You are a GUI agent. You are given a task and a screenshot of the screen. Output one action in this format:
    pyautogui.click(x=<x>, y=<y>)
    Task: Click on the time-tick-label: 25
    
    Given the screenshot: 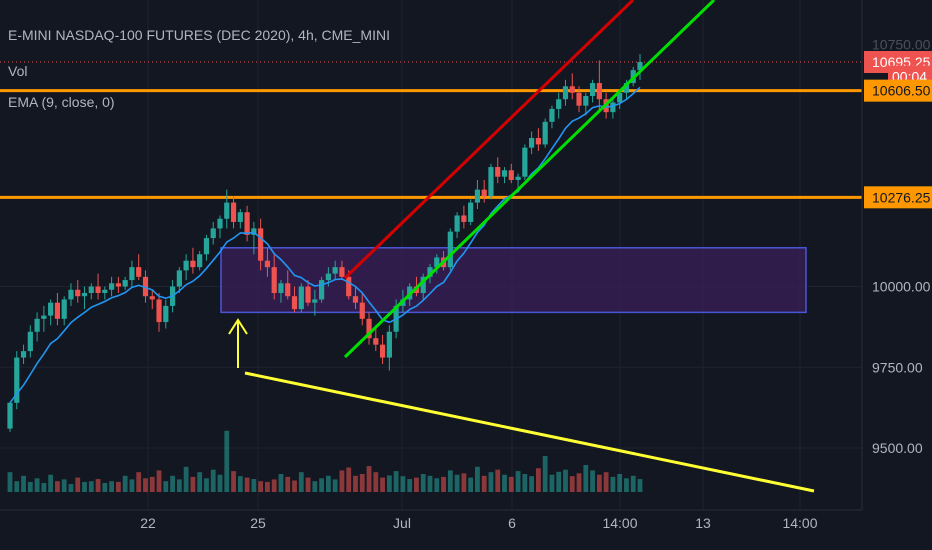 What is the action you would take?
    pyautogui.click(x=258, y=523)
    